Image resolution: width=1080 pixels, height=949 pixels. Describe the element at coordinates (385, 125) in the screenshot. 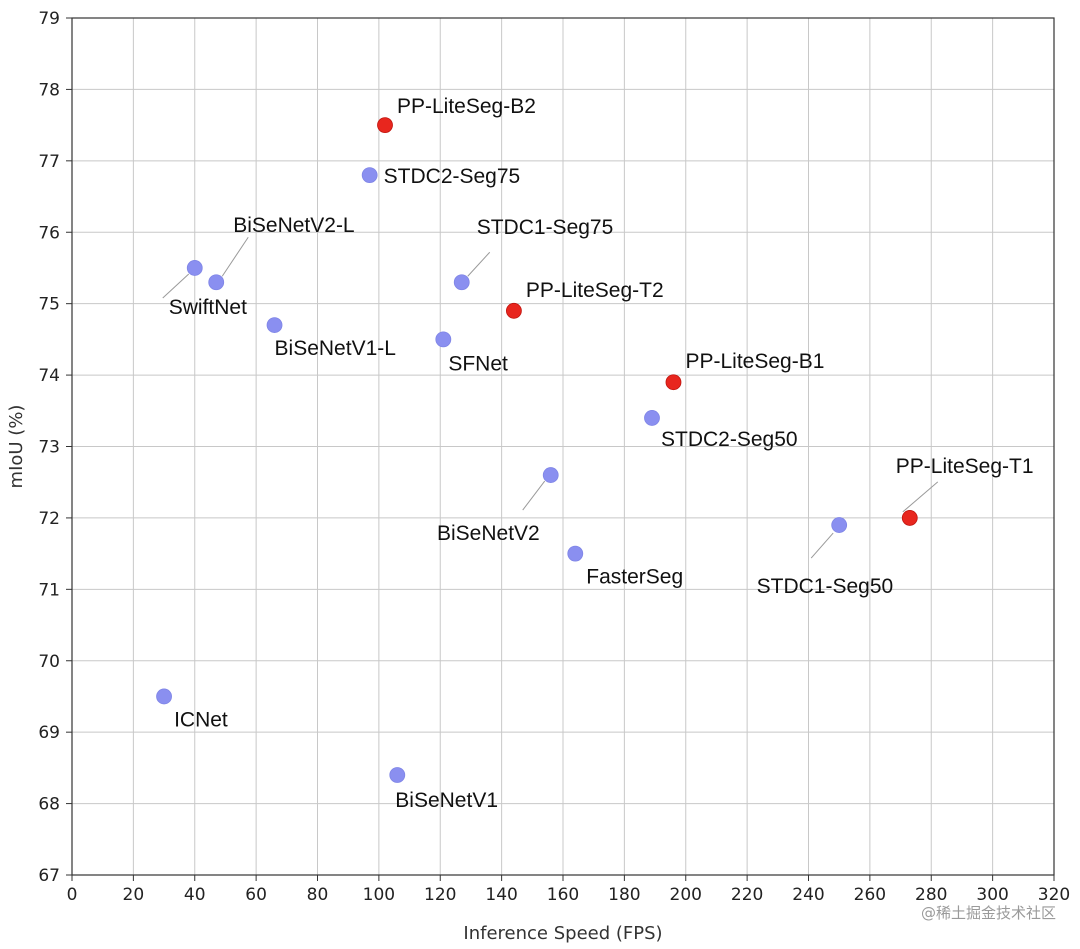

I see `data-point-pp-liteseg-b2` at that location.